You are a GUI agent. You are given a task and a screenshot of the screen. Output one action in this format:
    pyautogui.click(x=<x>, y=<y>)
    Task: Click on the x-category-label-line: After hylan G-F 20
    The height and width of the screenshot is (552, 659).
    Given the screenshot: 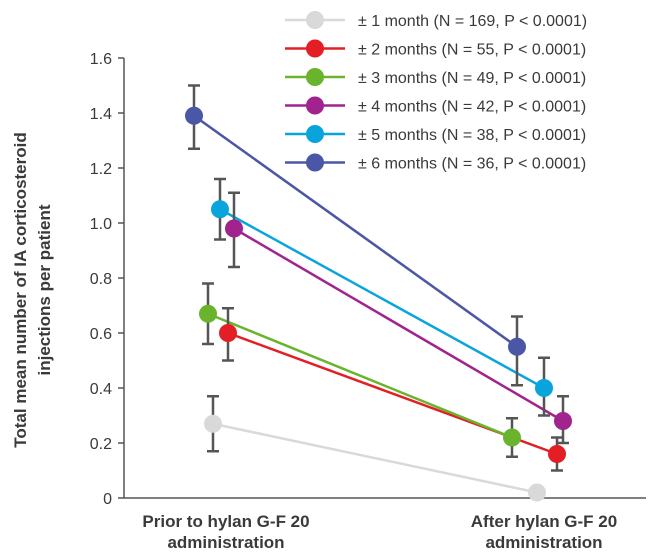 What is the action you would take?
    pyautogui.click(x=544, y=521)
    